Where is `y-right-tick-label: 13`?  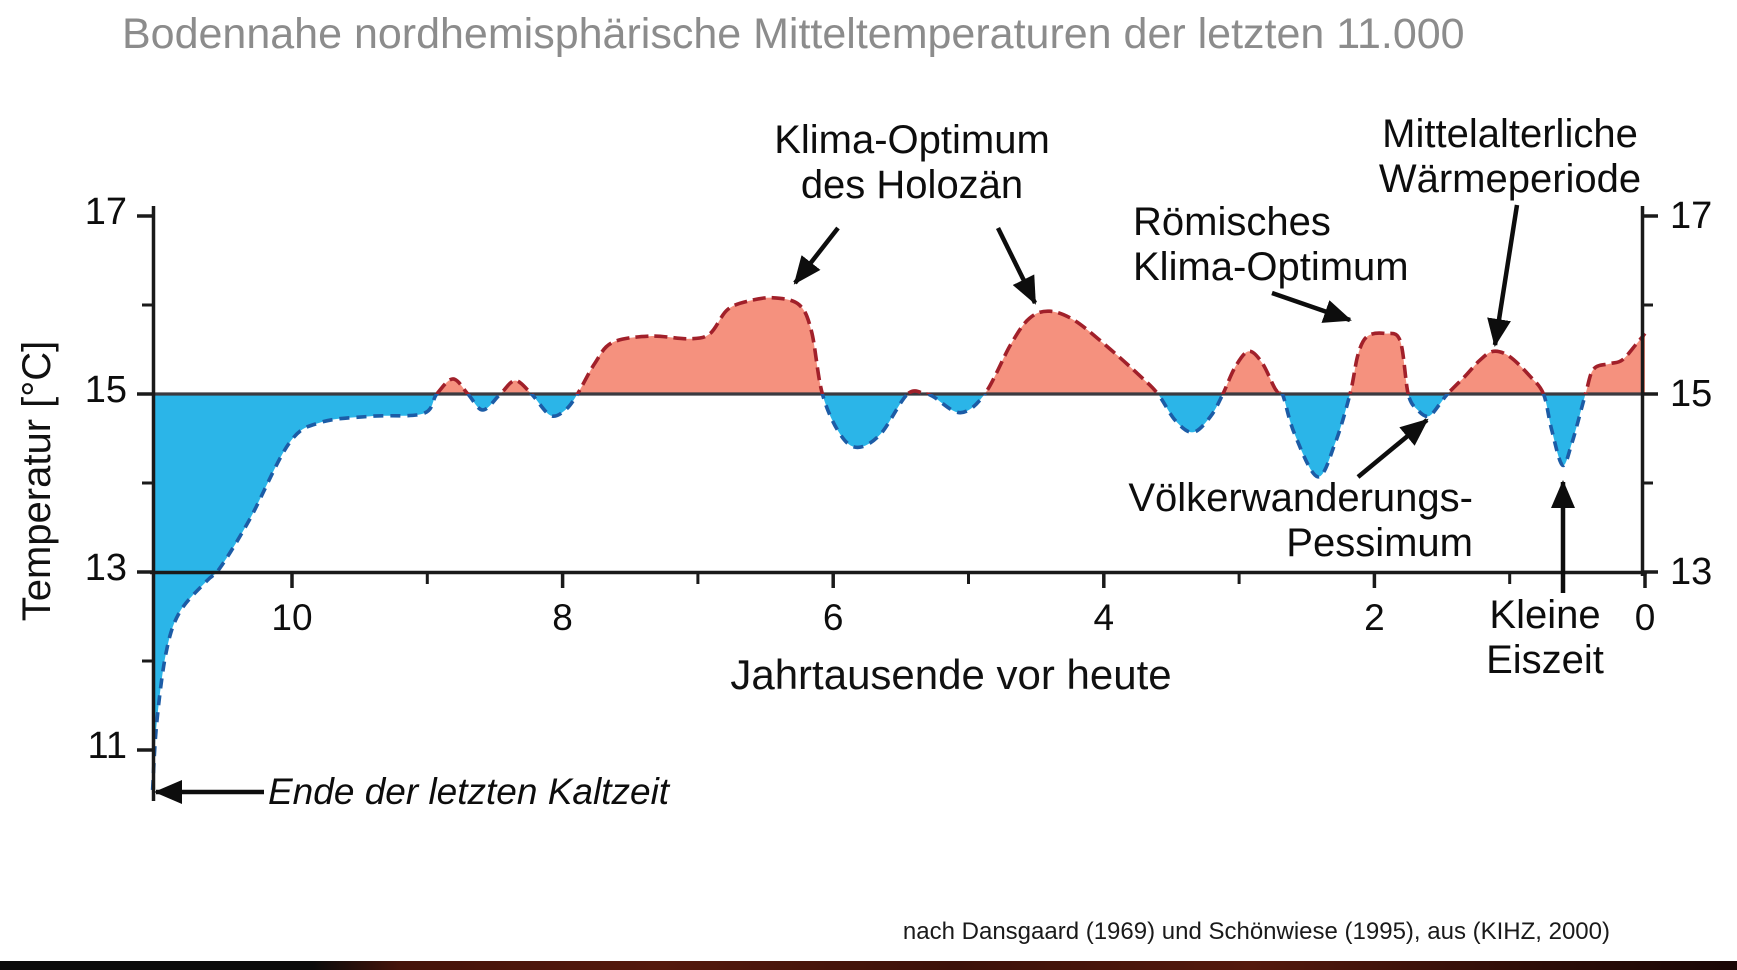
y-right-tick-label: 13 is located at coordinates (1691, 572).